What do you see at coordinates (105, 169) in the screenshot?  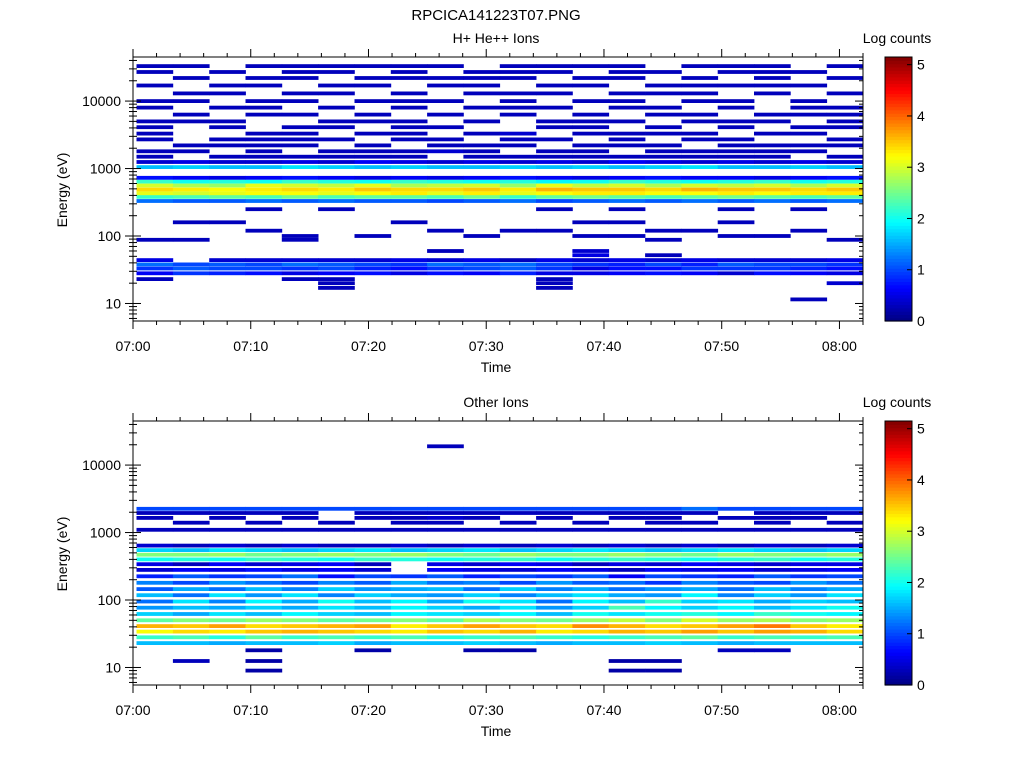 I see `y-tick-label: 1000` at bounding box center [105, 169].